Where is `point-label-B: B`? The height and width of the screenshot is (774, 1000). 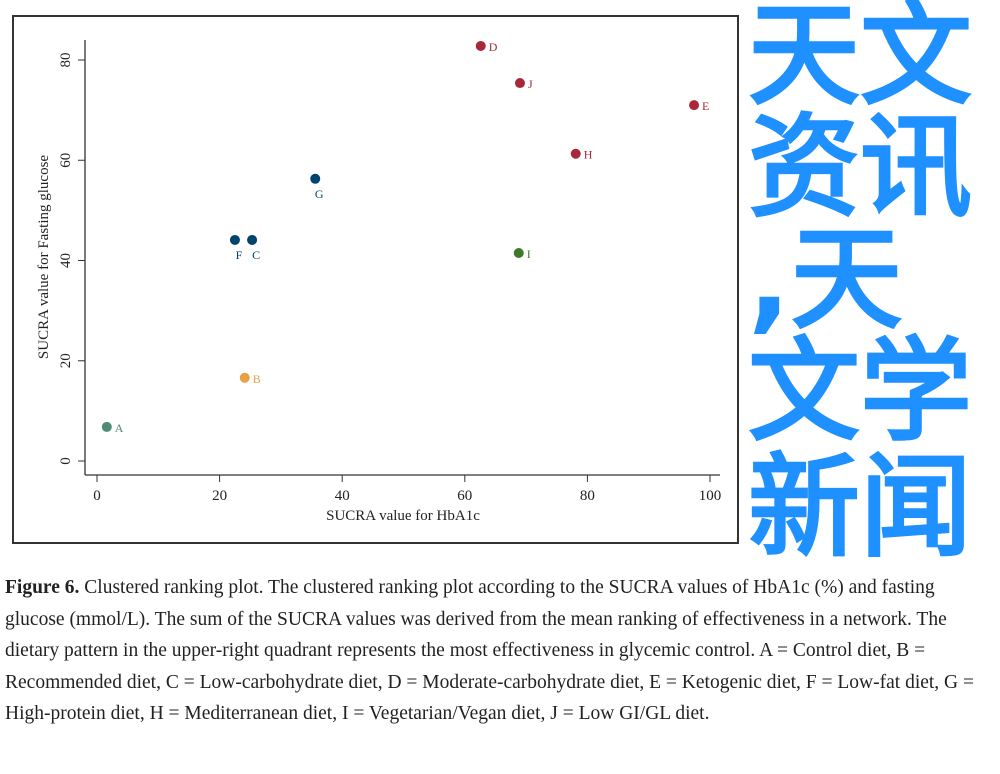
point-label-B: B is located at coordinates (257, 379).